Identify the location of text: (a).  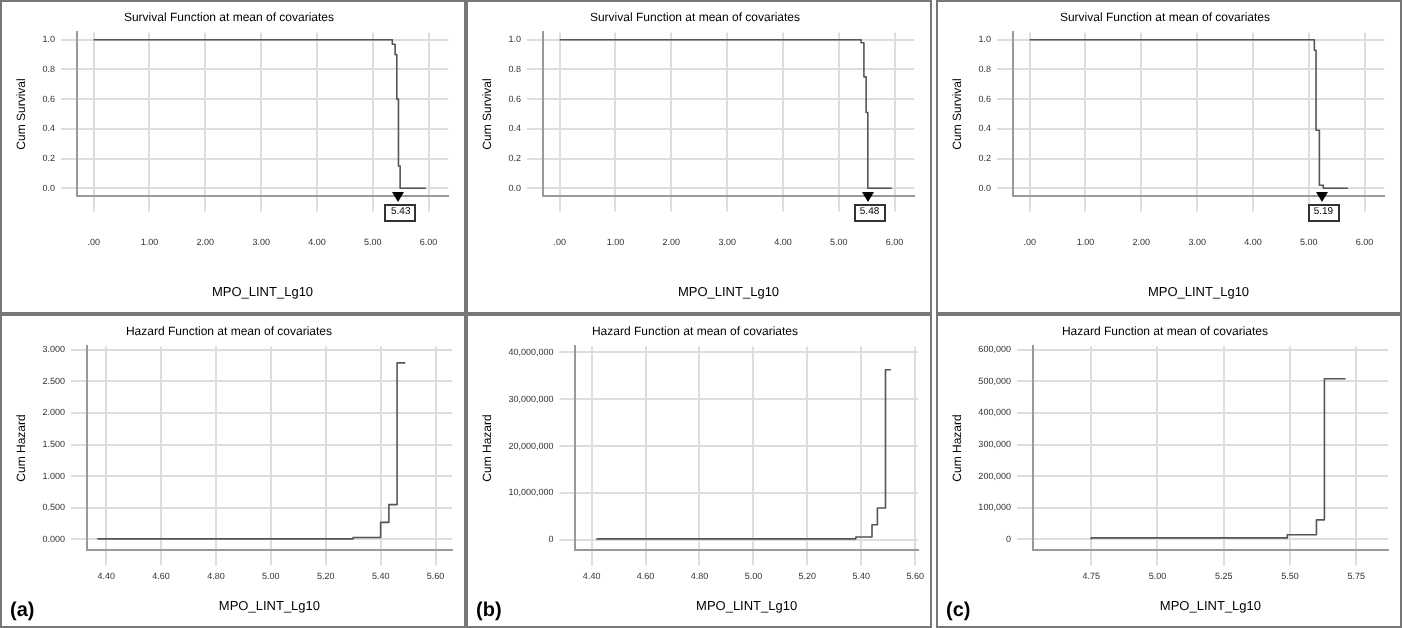
(22, 610).